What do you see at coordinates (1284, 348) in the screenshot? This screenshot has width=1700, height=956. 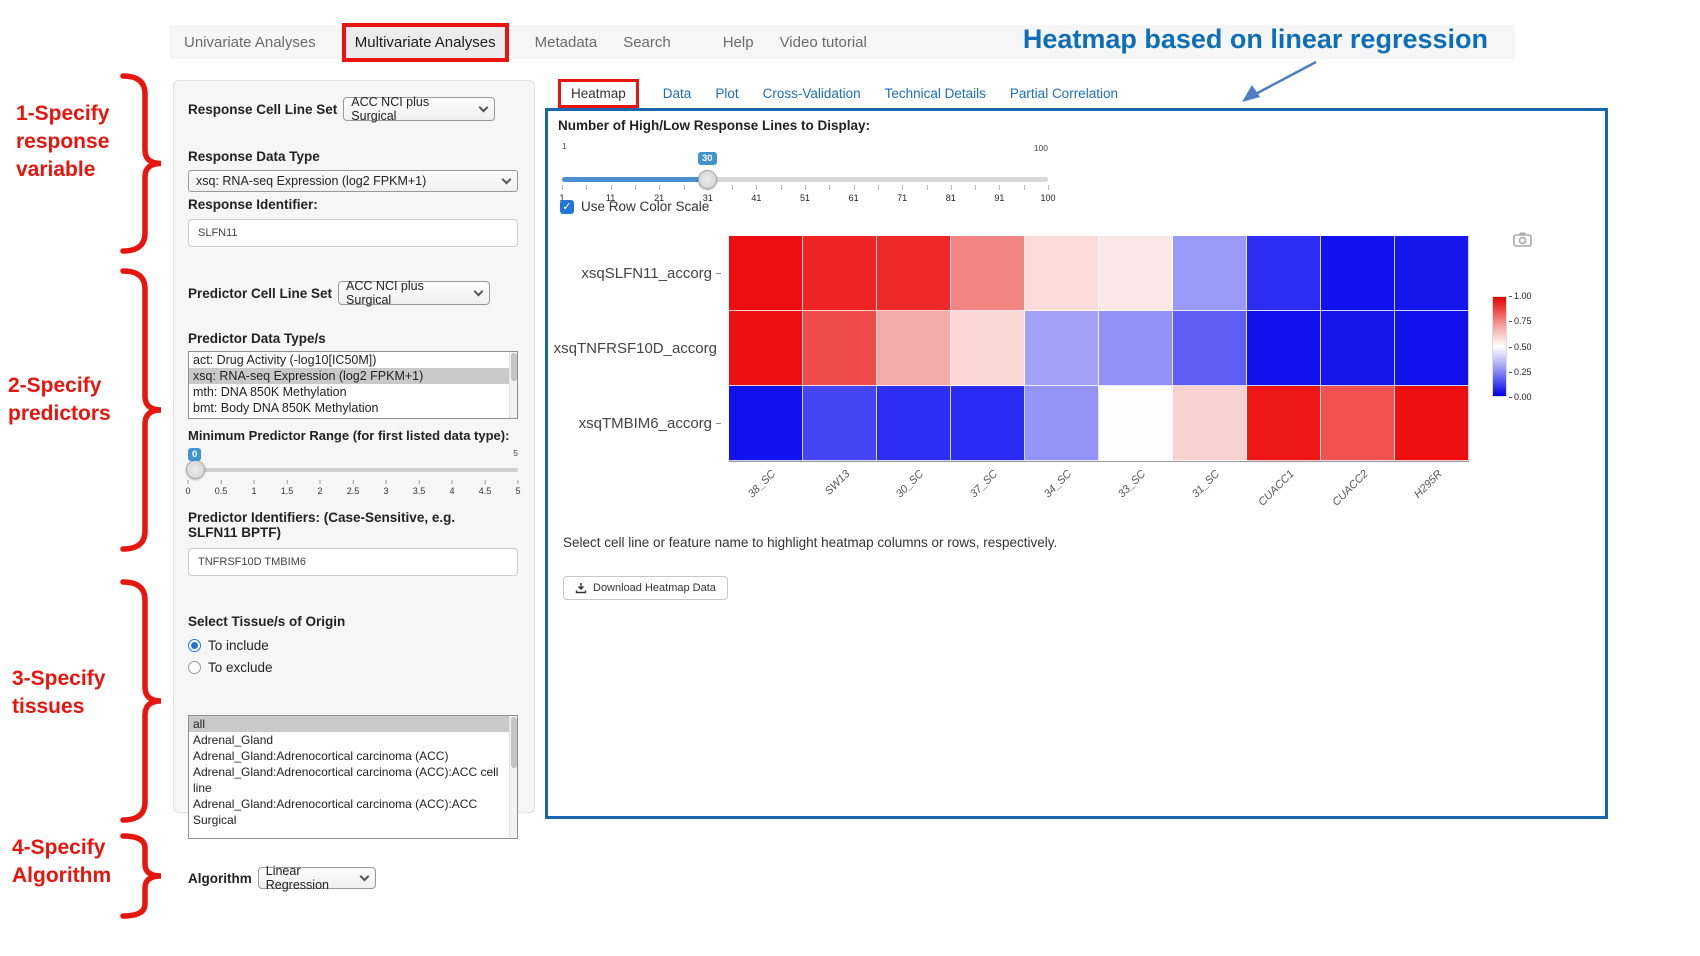 I see `heatmap-cell-xsqtnfrsf10d-accorg-cuacc1` at bounding box center [1284, 348].